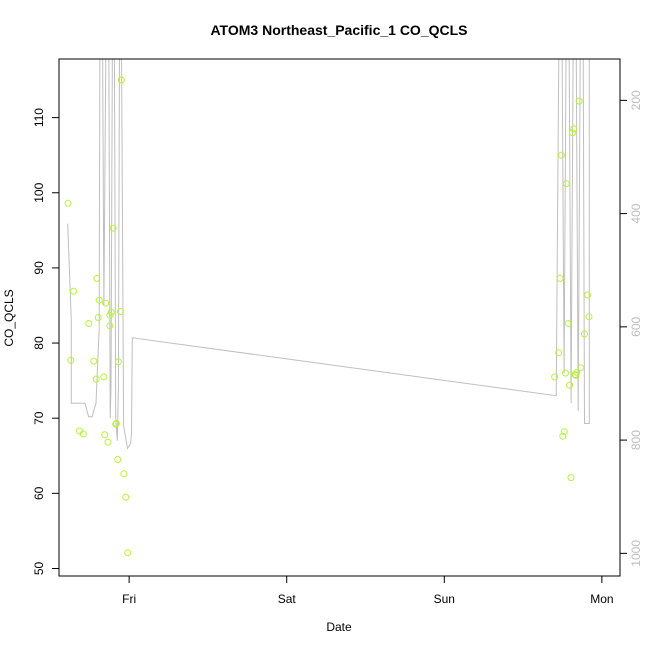  Describe the element at coordinates (287, 599) in the screenshot. I see `x-tick-label: Sat` at that location.